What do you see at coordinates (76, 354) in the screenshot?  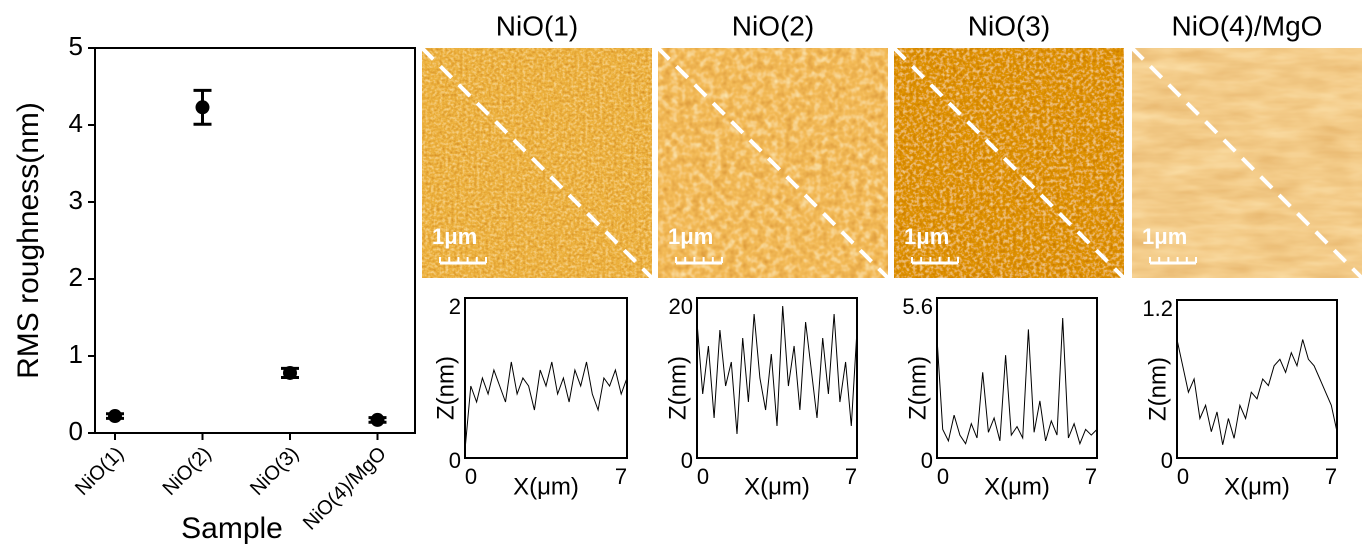 I see `y-tick-label: 1` at bounding box center [76, 354].